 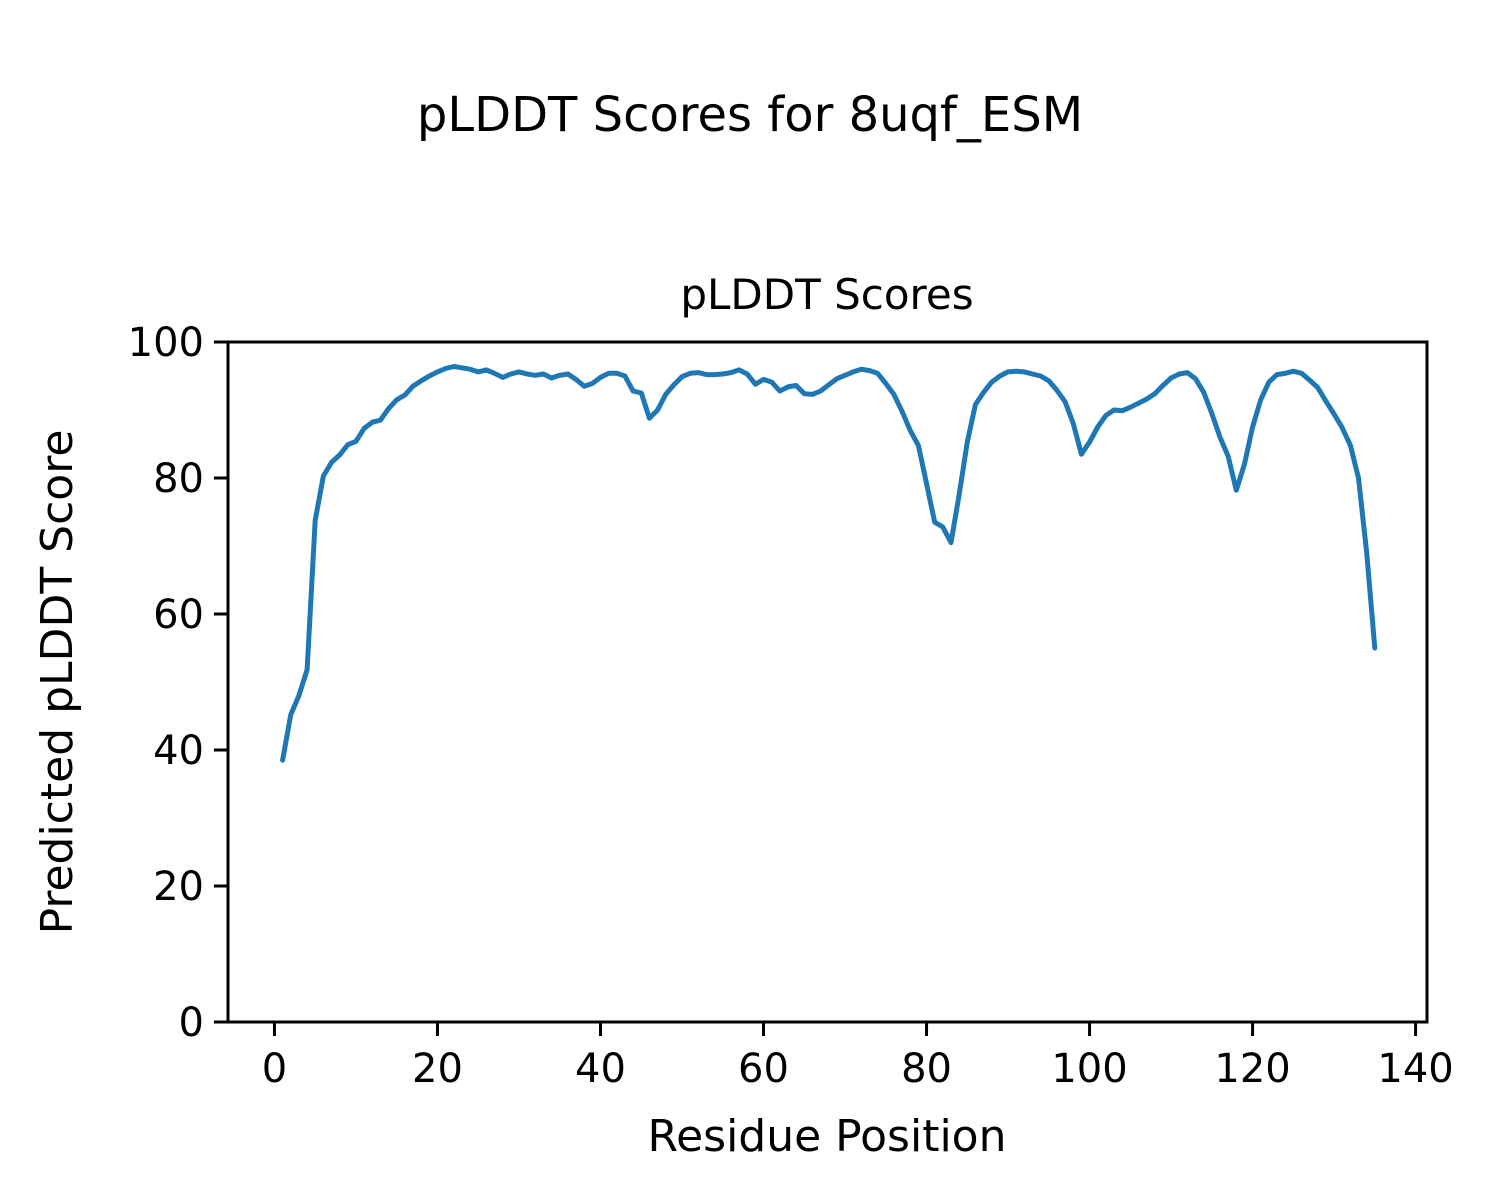 I want to click on x-tick-label: 100, so click(x=1089, y=1069).